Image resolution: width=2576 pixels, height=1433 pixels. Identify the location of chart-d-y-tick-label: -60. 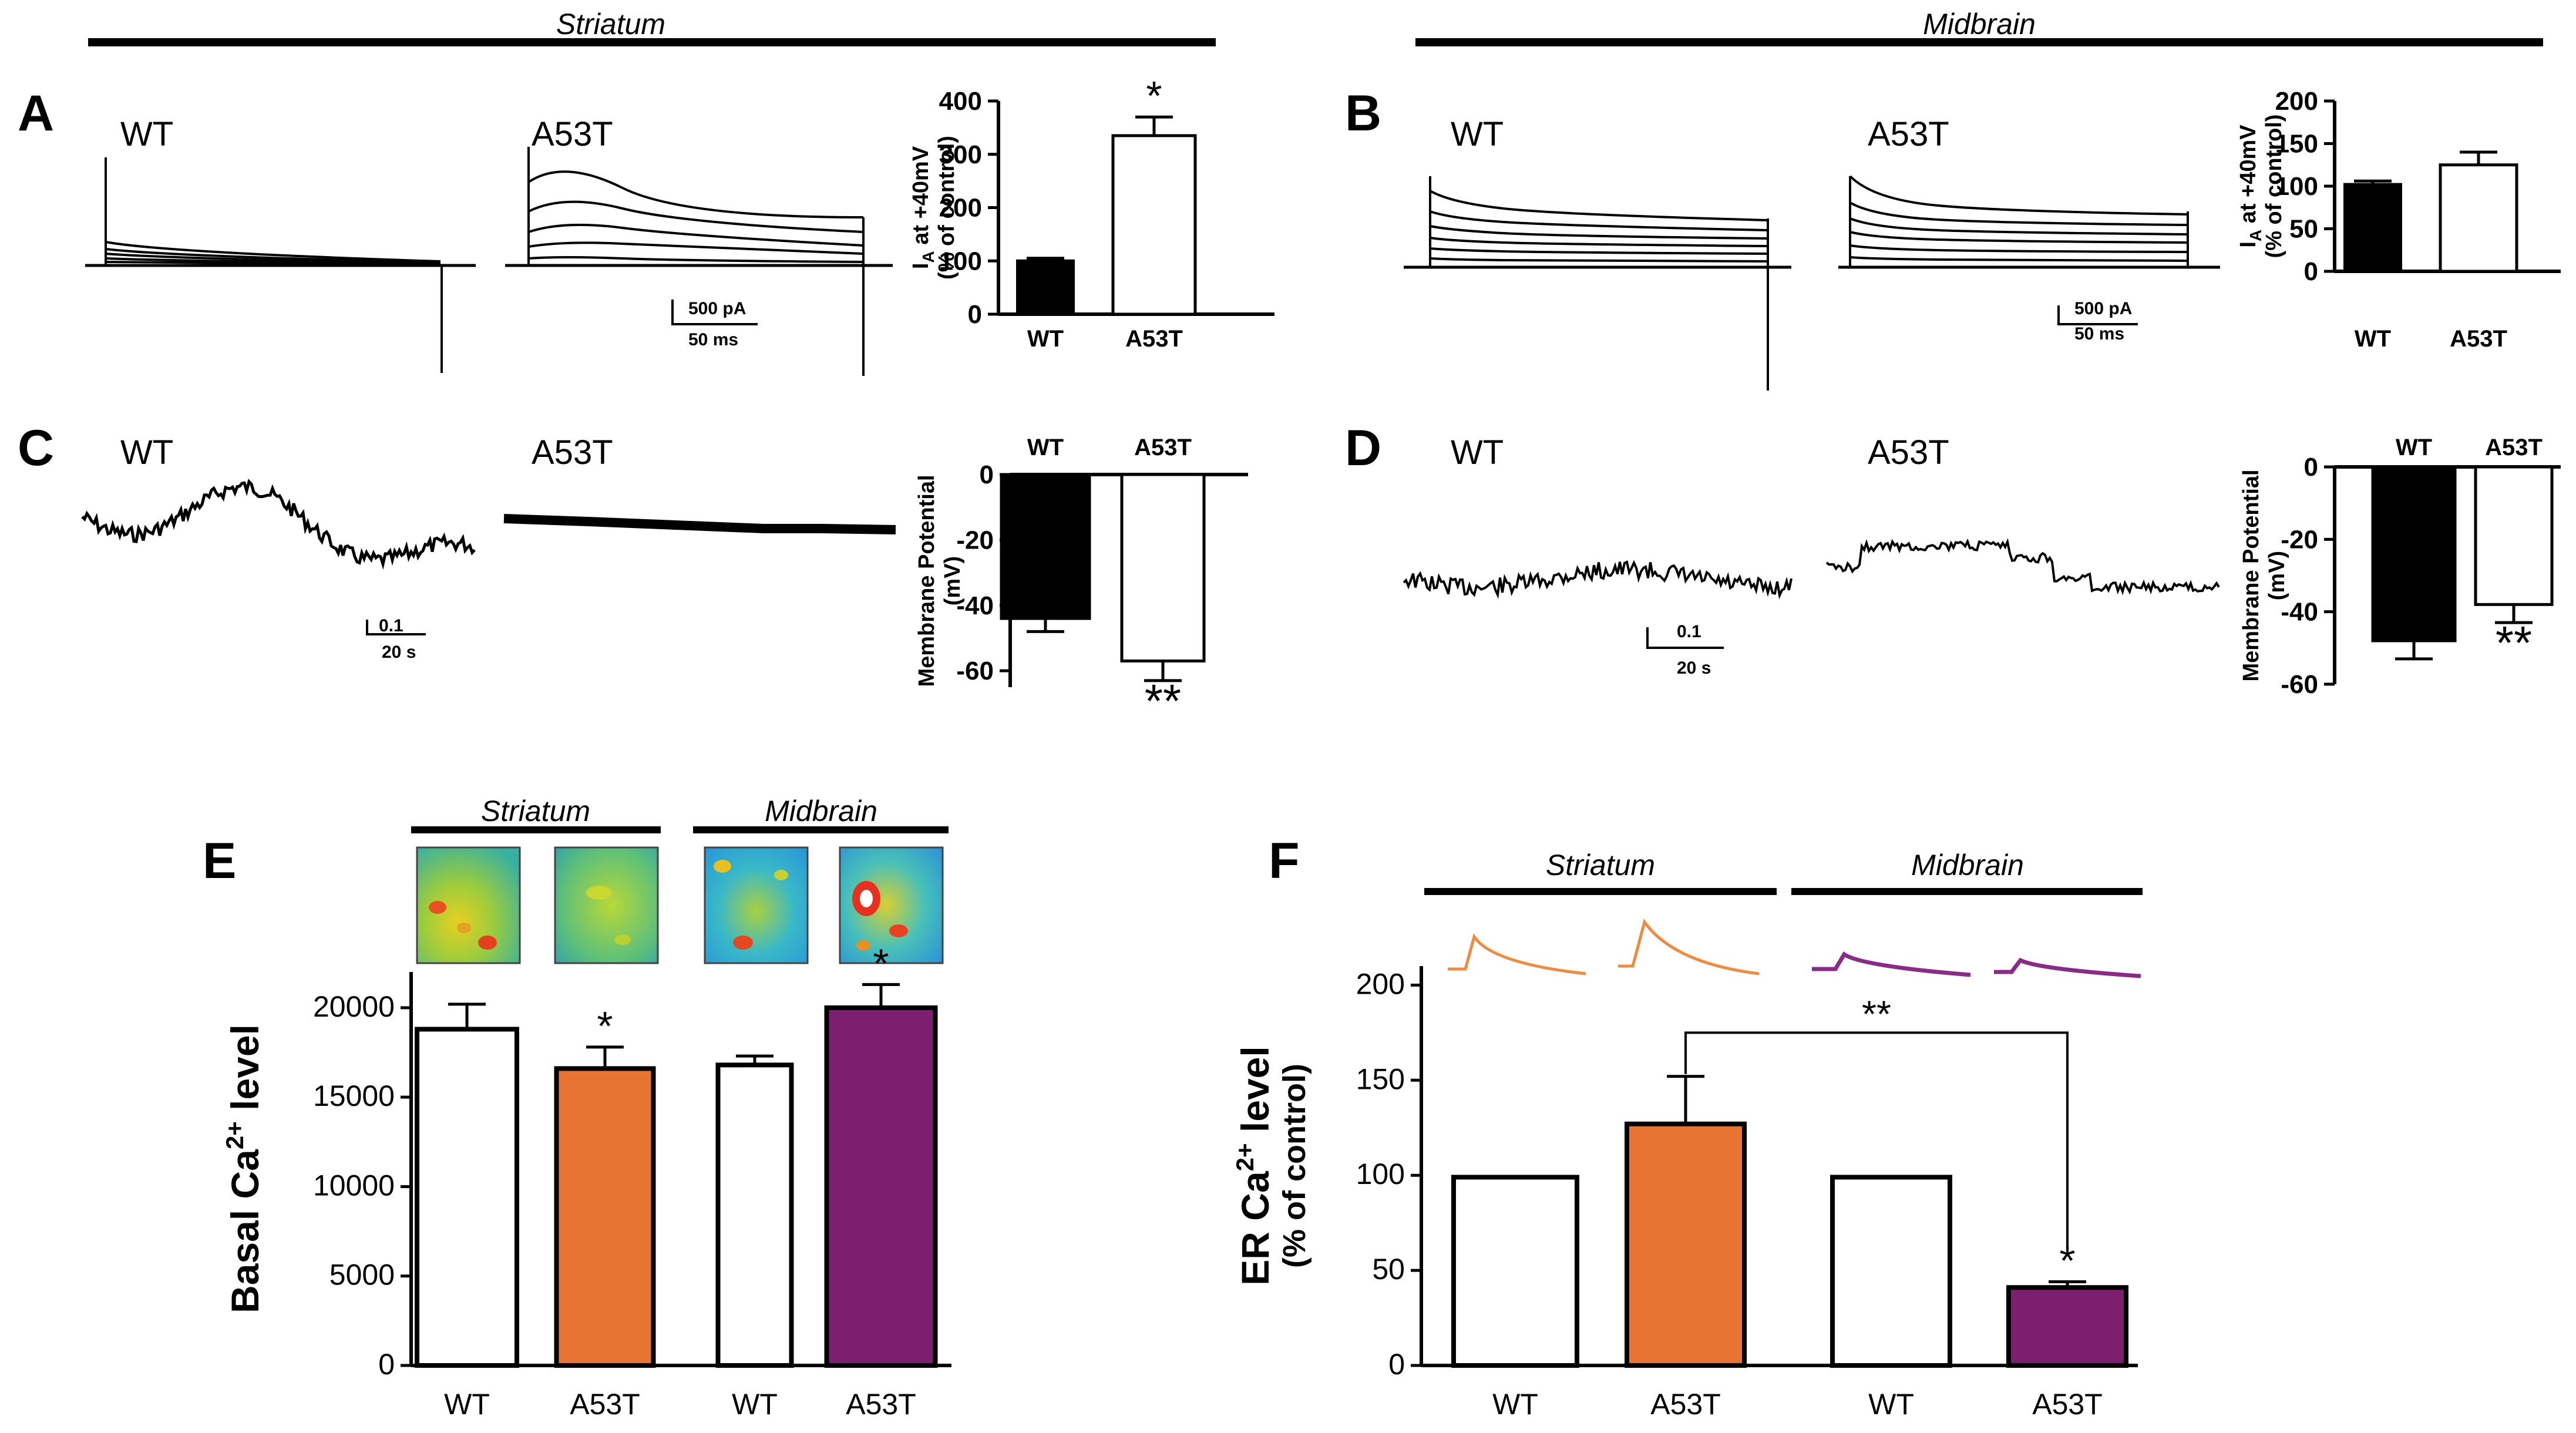
(2299, 684).